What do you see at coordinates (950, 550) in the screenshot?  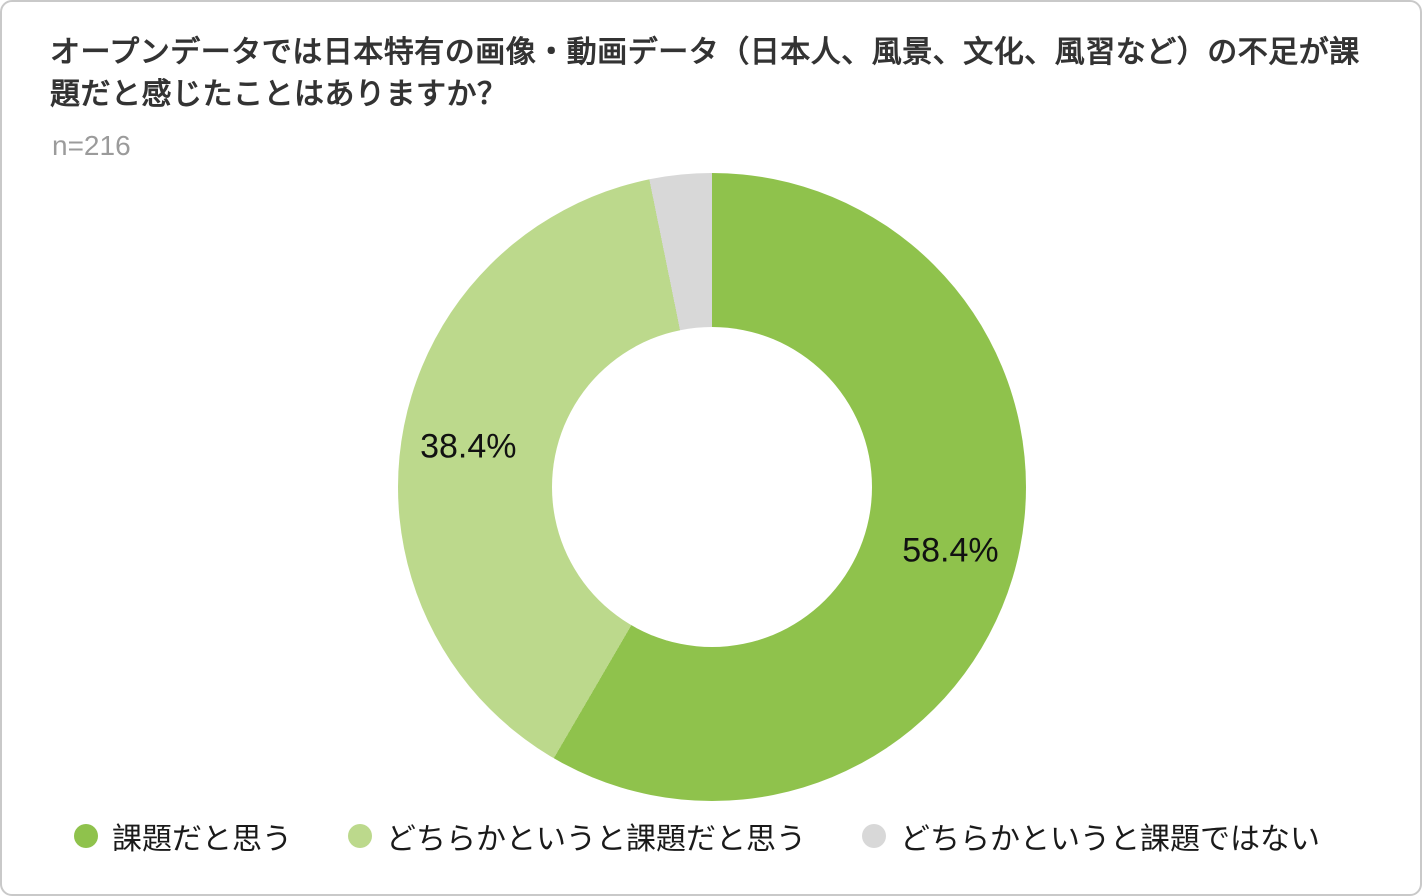 I see `slice-percentage-label: 58.4%` at bounding box center [950, 550].